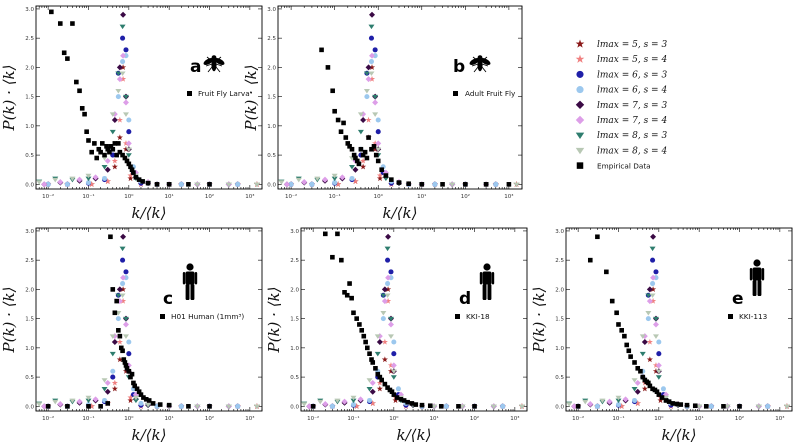 Image resolution: width=793 pixels, height=444 pixels. What do you see at coordinates (168, 299) in the screenshot?
I see `panel-c-letter: c` at bounding box center [168, 299].